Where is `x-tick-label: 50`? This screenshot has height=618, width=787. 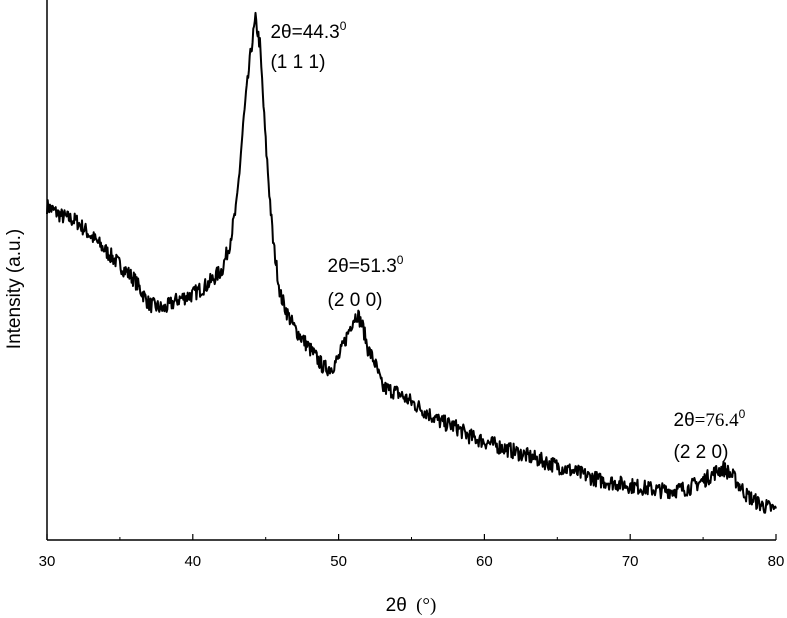 x-tick-label: 50 is located at coordinates (338, 561).